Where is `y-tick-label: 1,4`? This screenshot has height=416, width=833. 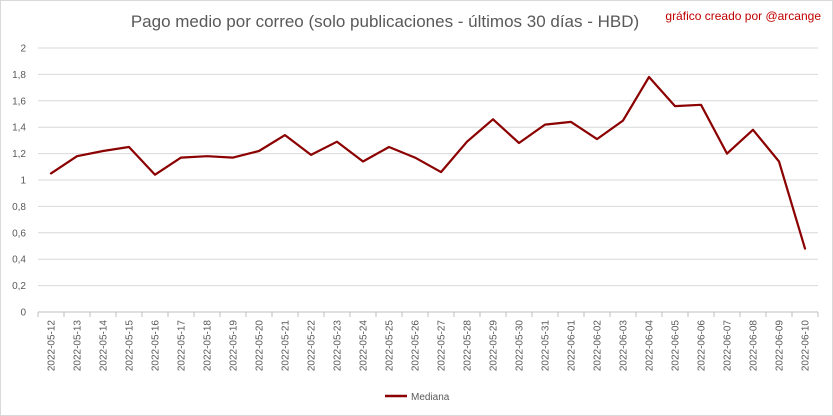
y-tick-label: 1,4 is located at coordinates (19, 128).